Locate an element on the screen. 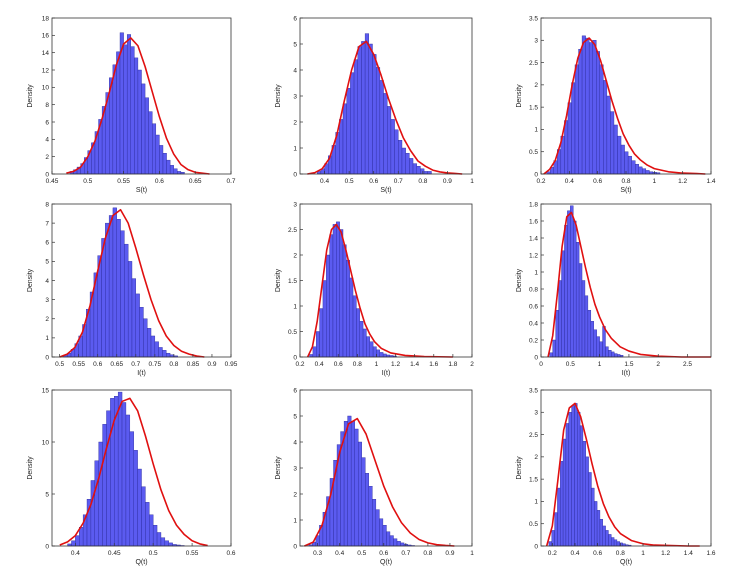  histogram-panel: 0.4 0.45 0.5 0.55 0.6 0 5 10 15 Q(t) Density is located at coordinates (131, 476).